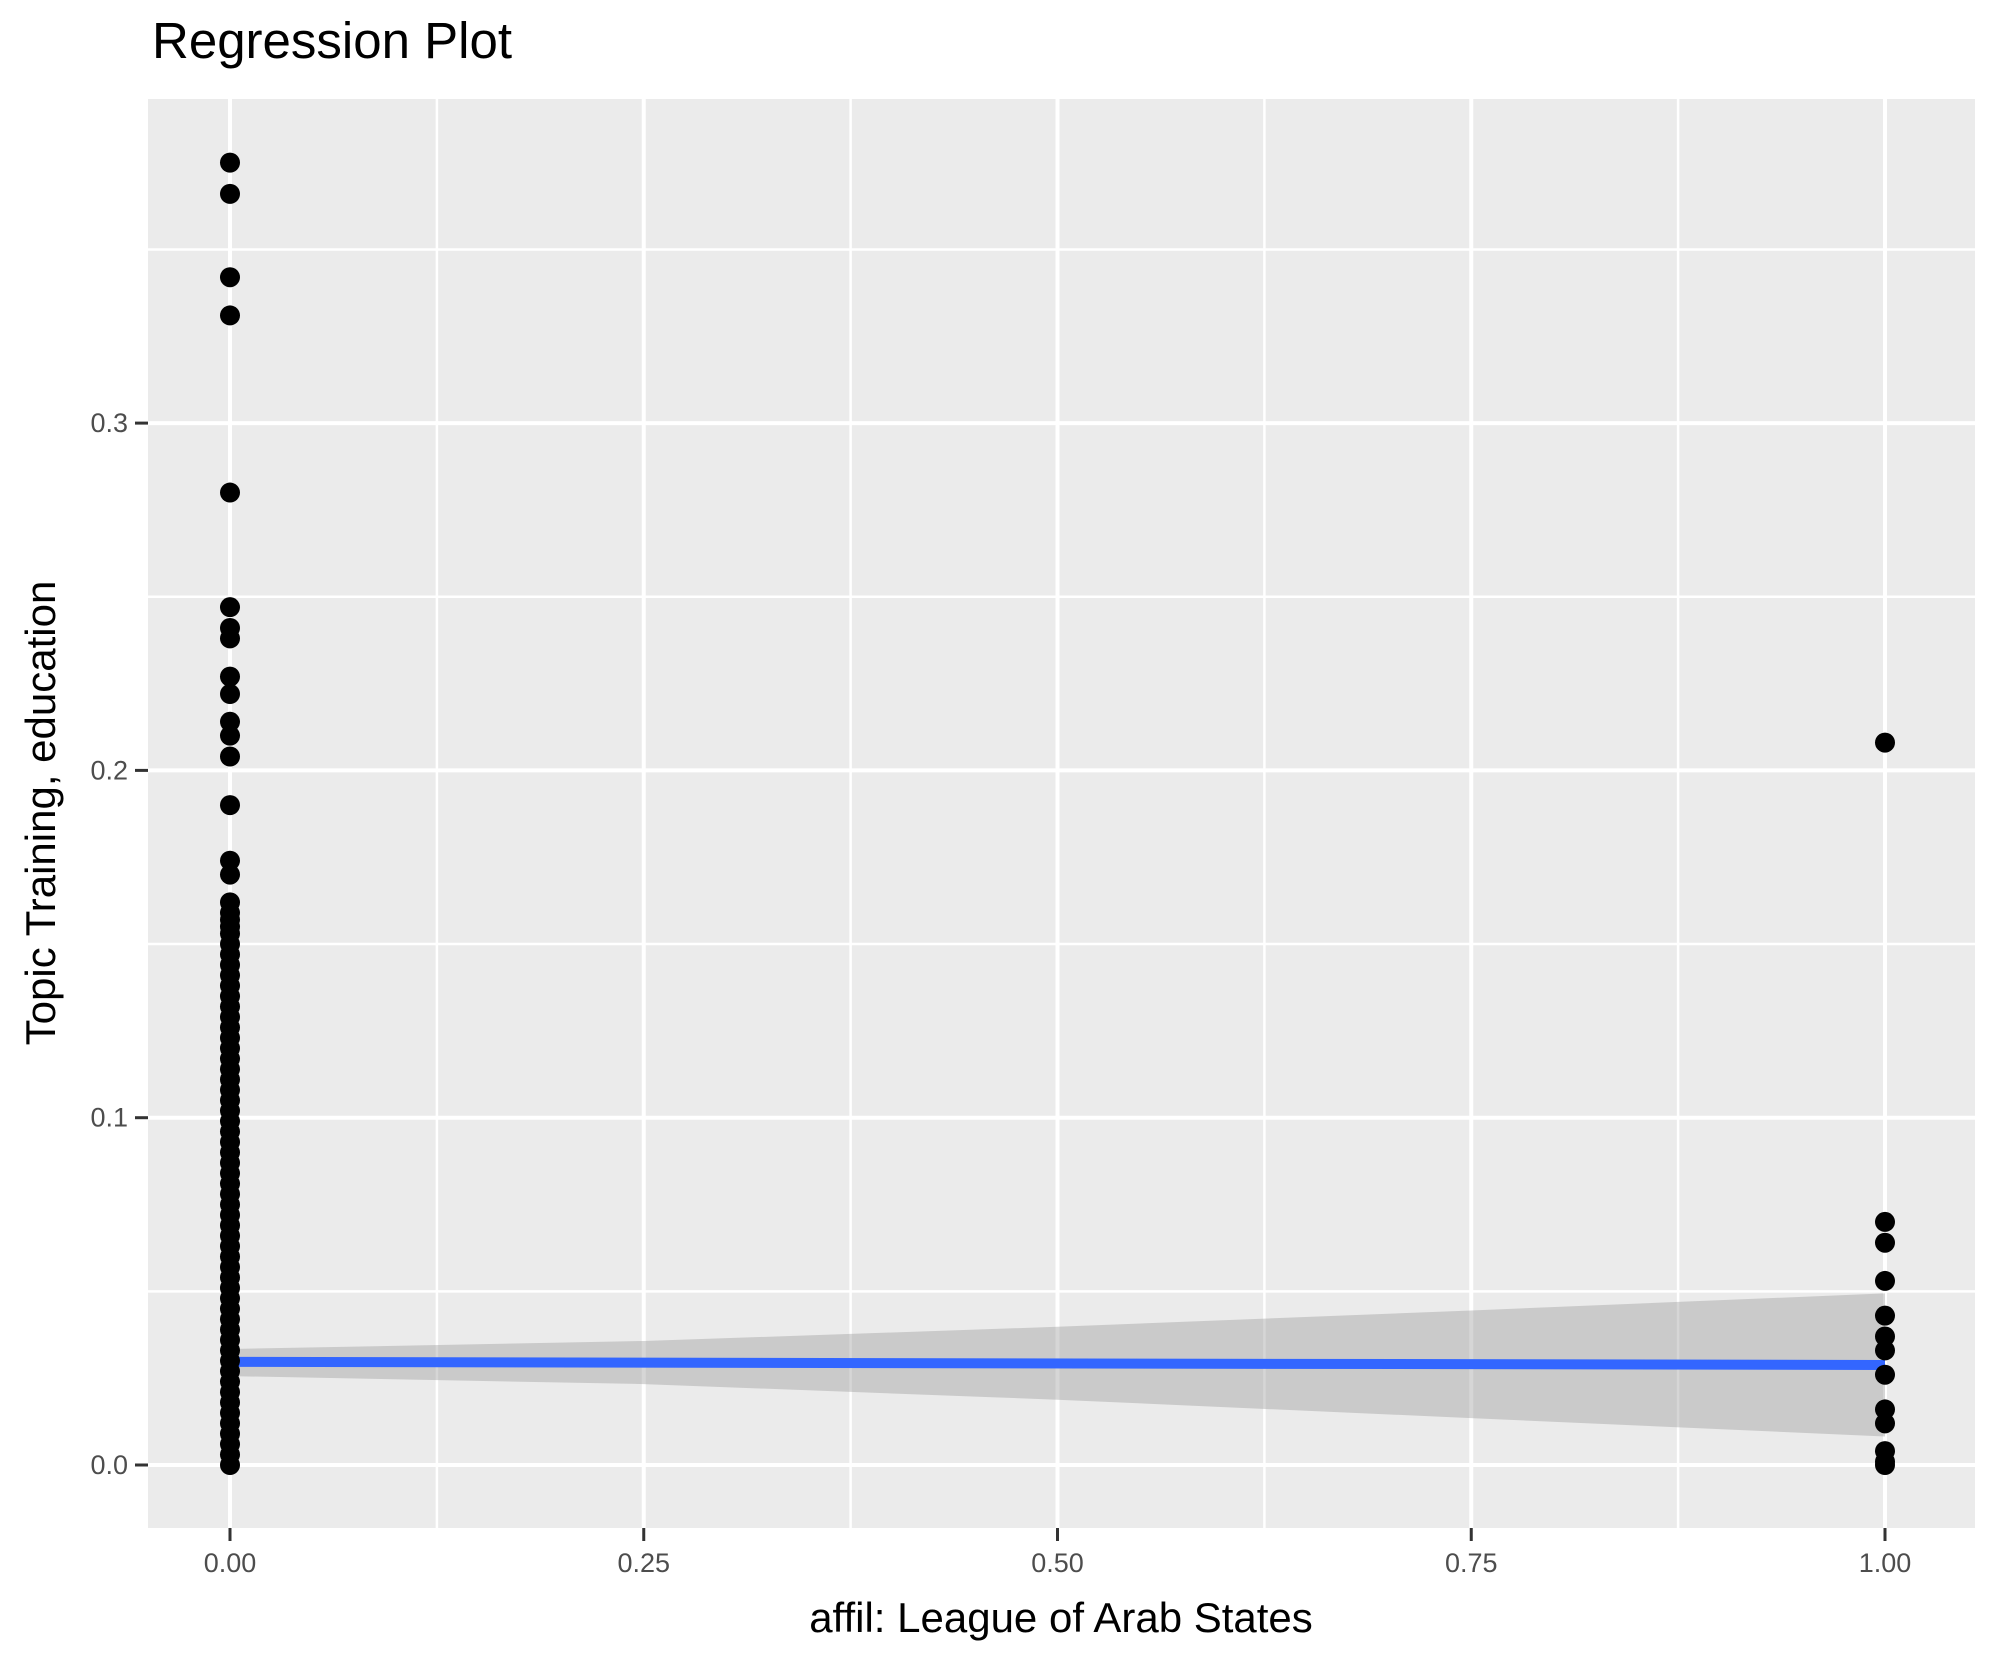 This screenshot has height=1665, width=1990. Describe the element at coordinates (109, 1465) in the screenshot. I see `y-tick-label: 0.0` at that location.